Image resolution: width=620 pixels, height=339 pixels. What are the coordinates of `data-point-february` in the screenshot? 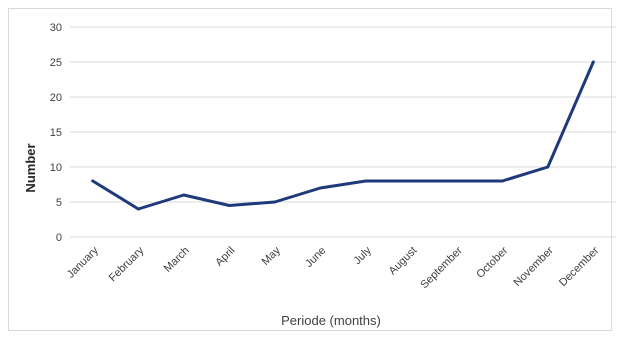 It's located at (138, 209).